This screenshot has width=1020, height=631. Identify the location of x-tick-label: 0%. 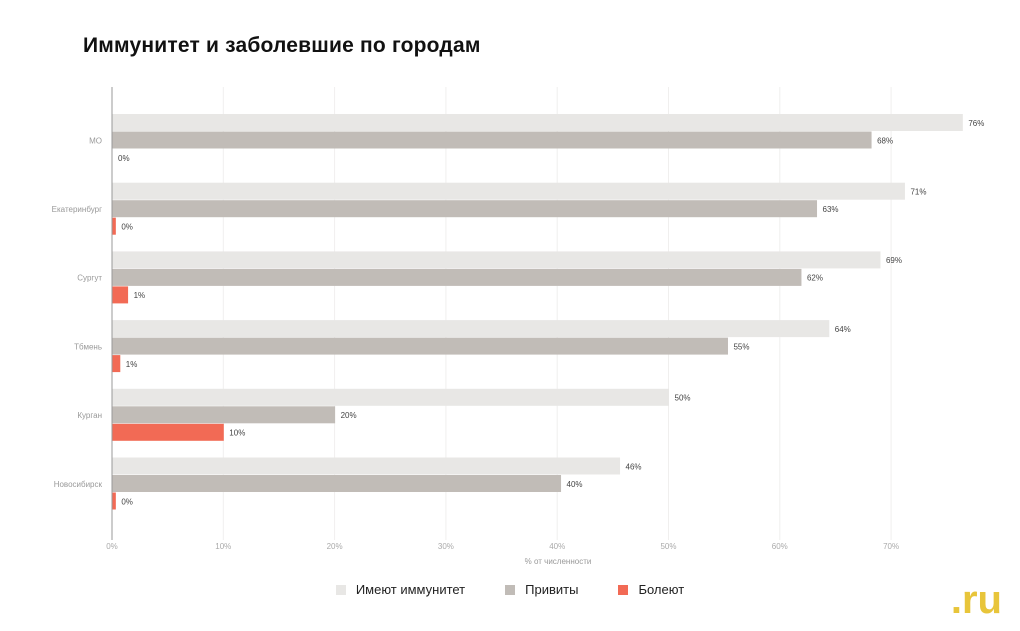
(112, 546).